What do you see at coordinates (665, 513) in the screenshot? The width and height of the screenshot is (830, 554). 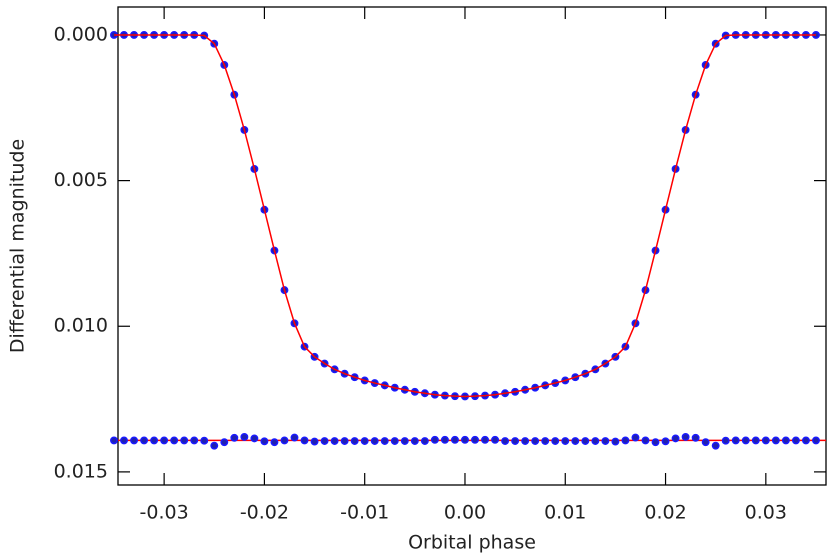 I see `x-tick-label: 0.02` at bounding box center [665, 513].